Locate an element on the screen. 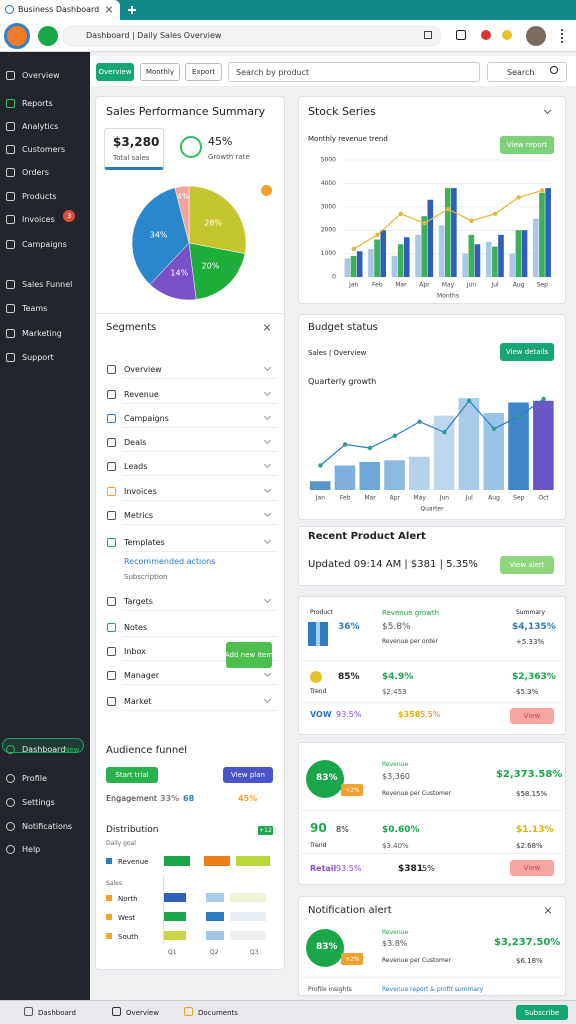  sidebar-item: Analytics is located at coordinates (40, 126).